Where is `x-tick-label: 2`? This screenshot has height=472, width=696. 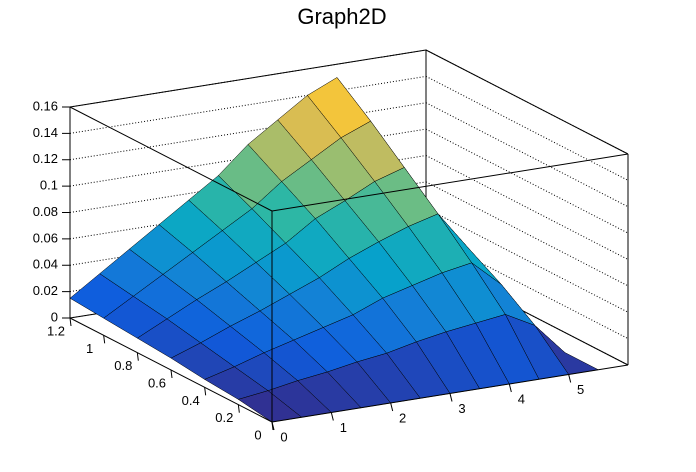 x-tick-label: 2 is located at coordinates (402, 417).